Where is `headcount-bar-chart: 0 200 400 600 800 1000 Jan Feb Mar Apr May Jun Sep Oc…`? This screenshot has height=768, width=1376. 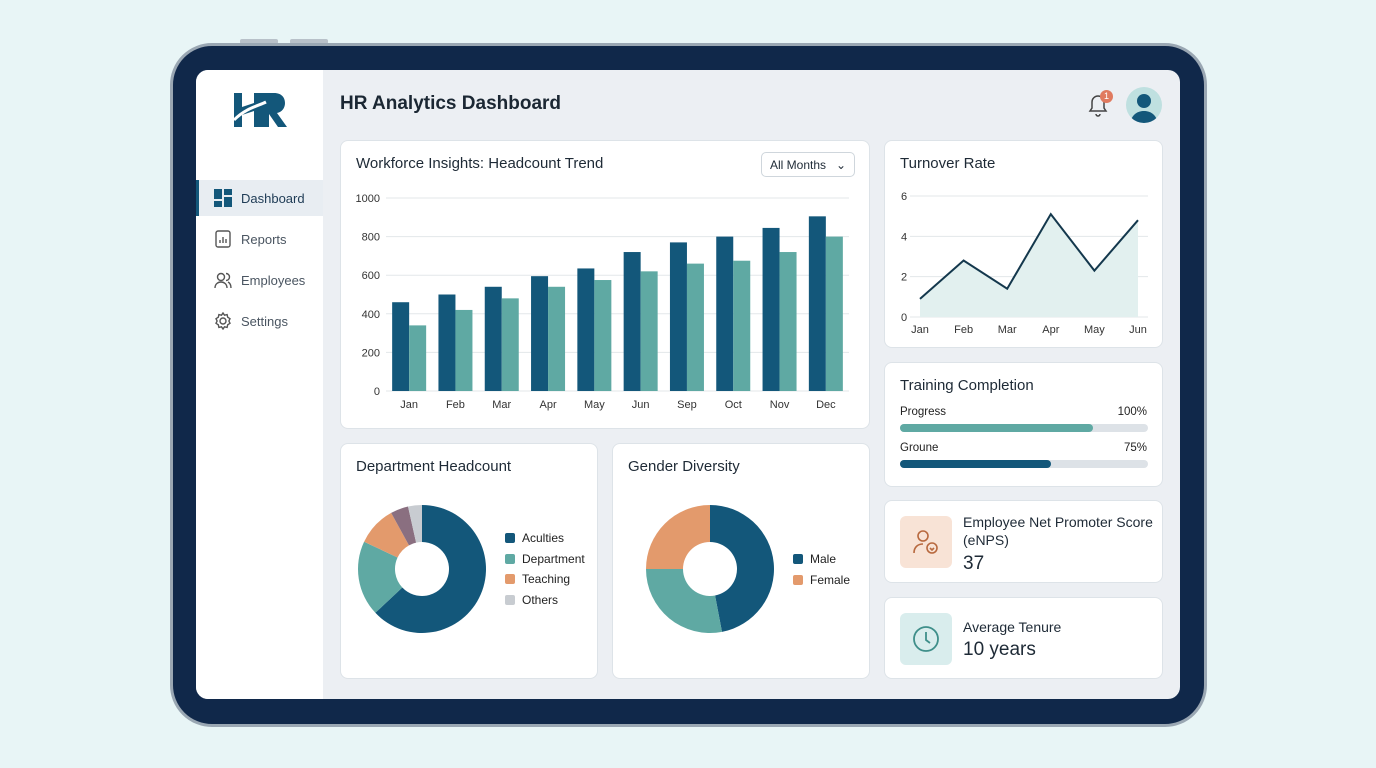
headcount-bar-chart: 0 200 400 600 800 1000 Jan Feb Mar Apr May Jun Sep Oc… is located at coordinates (602, 302).